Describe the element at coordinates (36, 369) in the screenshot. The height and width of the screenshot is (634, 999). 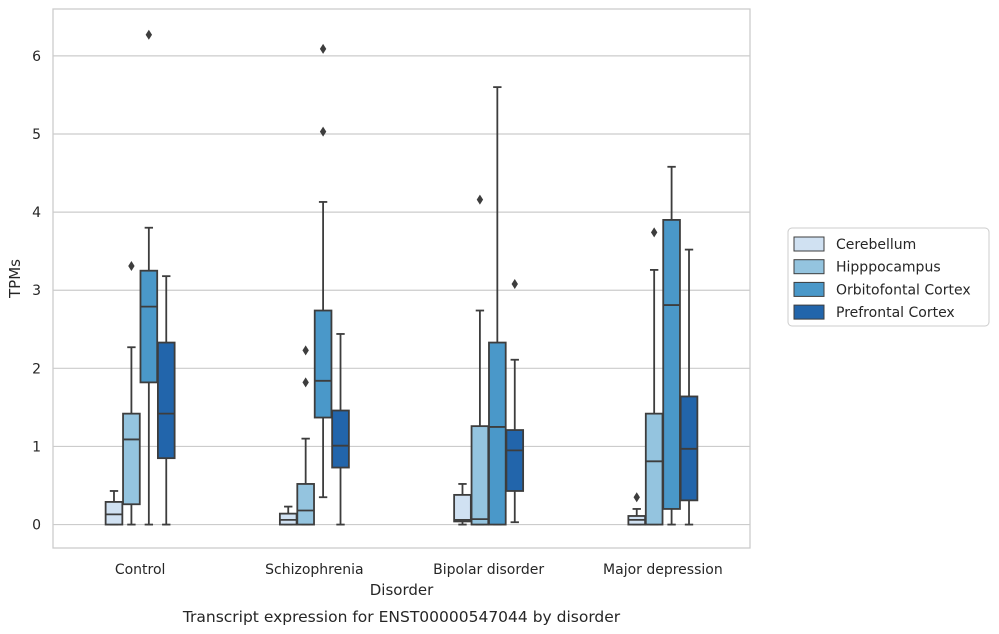
I see `y-tick-label: 2` at that location.